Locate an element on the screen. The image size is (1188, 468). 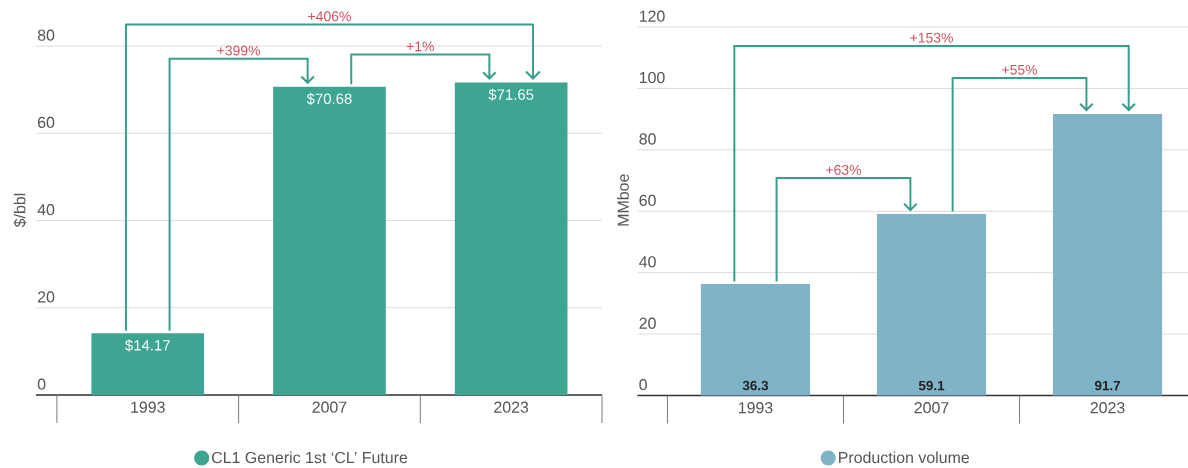
data-label: $70.68 is located at coordinates (329, 98).